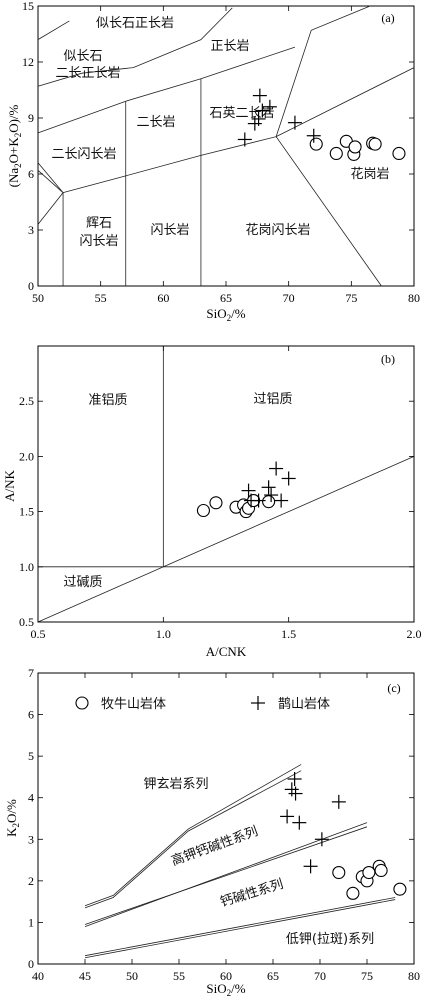 This screenshot has height=1000, width=424. I want to click on chart-b-x-tick-label: 1.5, so click(288, 634).